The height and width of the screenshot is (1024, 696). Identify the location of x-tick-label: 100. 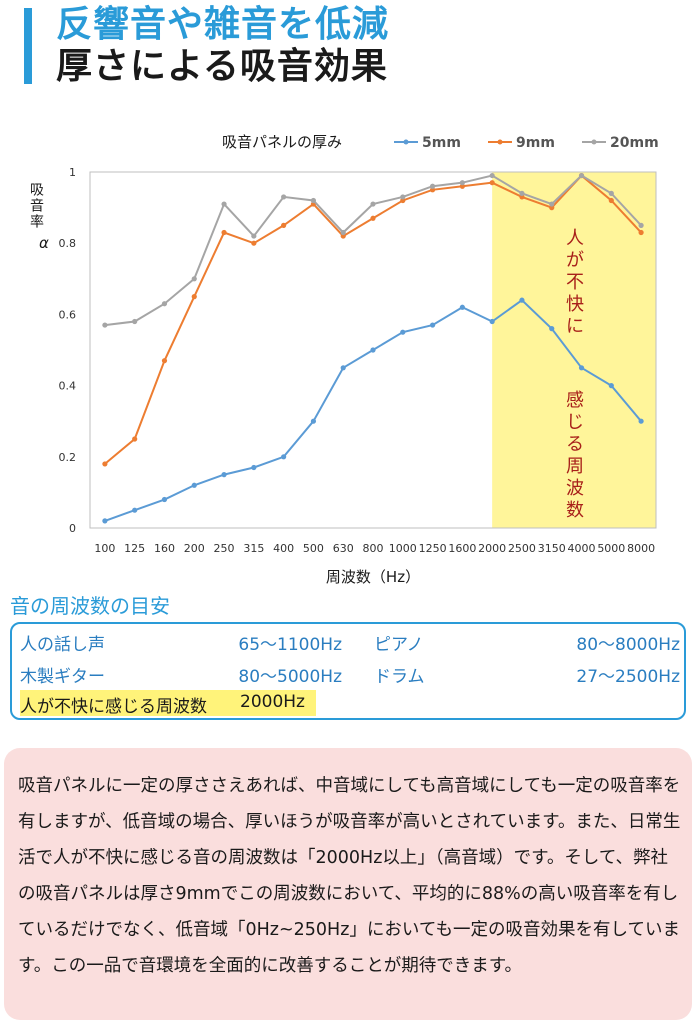
(104, 548).